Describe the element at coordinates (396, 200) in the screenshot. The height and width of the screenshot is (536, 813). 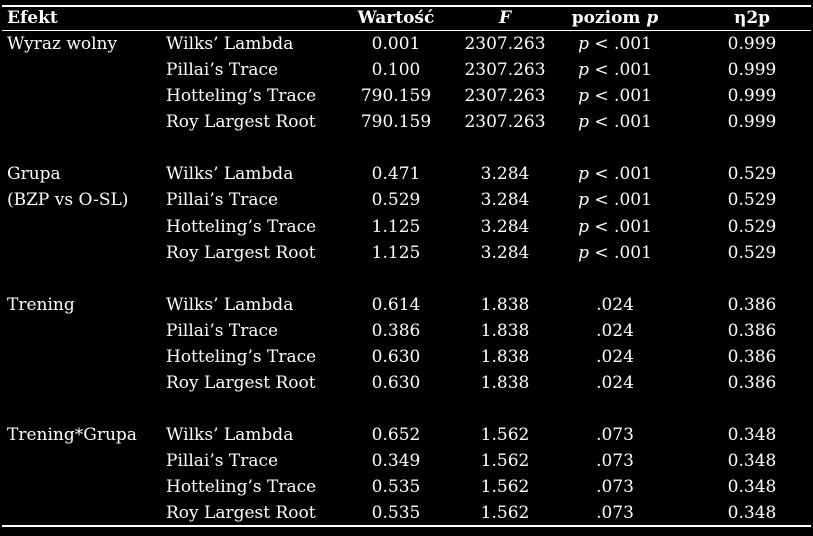
I see `value-cell: 0.529` at that location.